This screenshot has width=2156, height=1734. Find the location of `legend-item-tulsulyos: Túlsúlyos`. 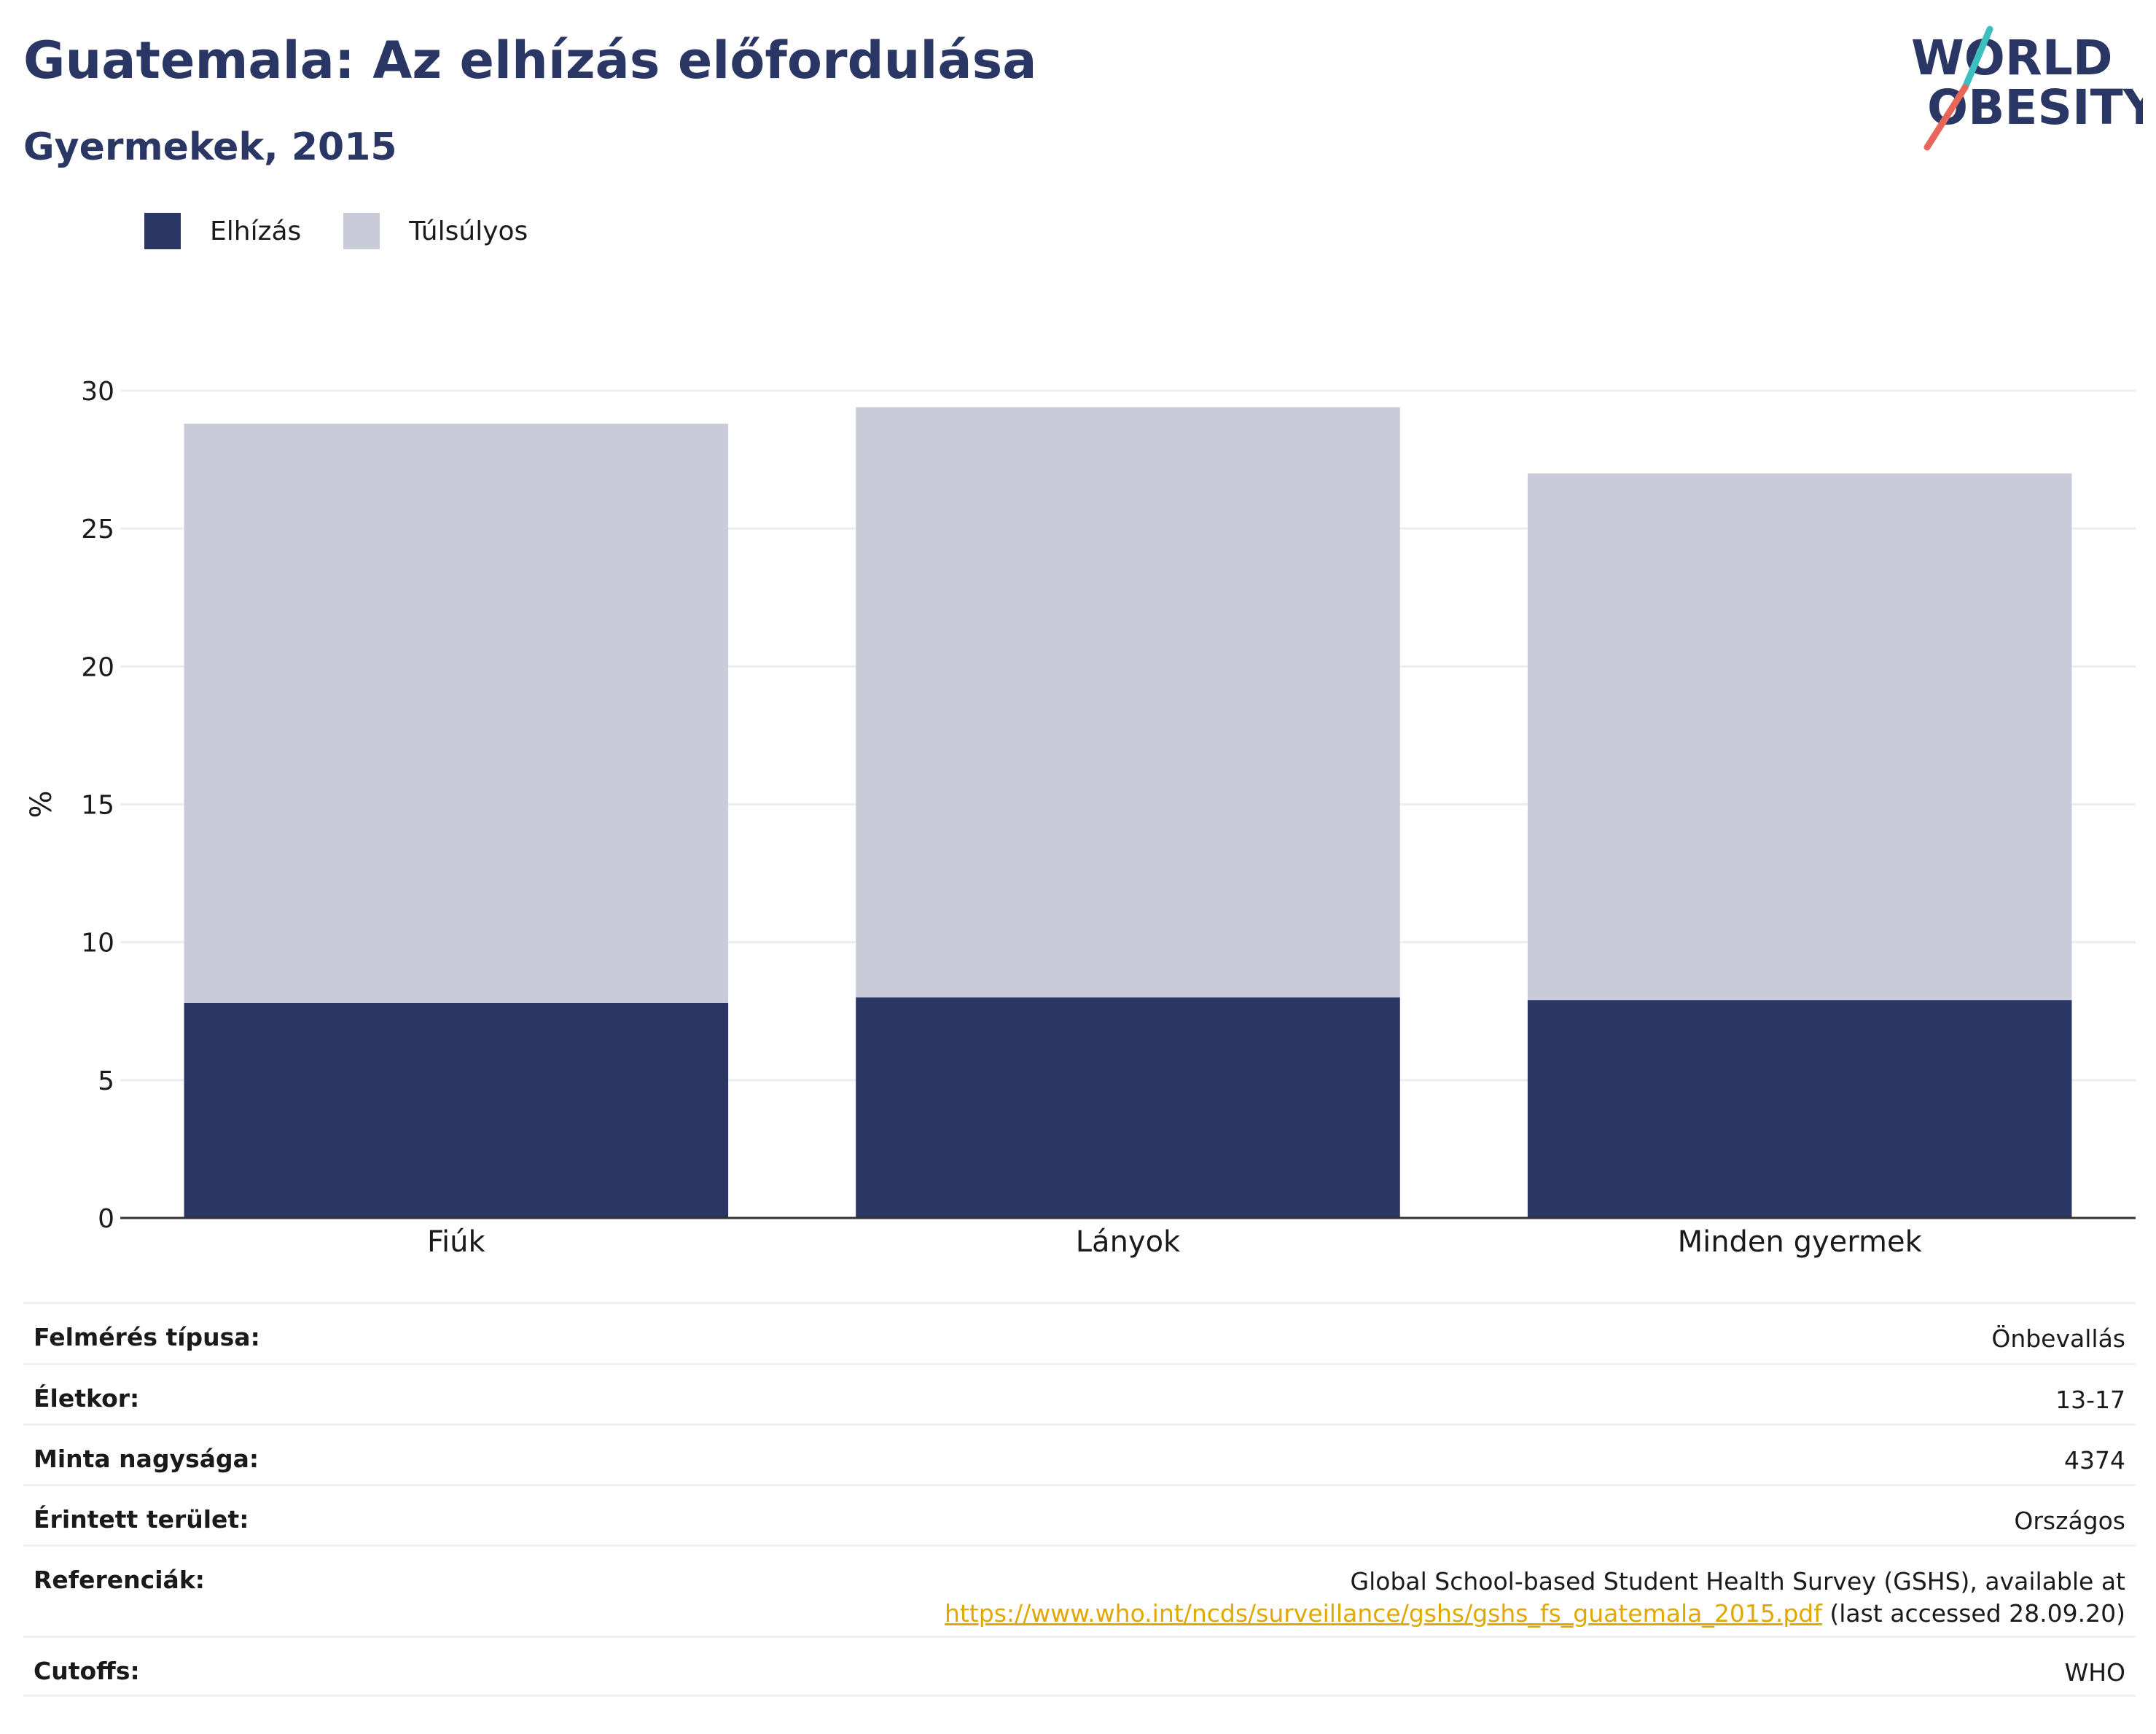

legend-item-tulsulyos: Túlsúlyos is located at coordinates (436, 231).